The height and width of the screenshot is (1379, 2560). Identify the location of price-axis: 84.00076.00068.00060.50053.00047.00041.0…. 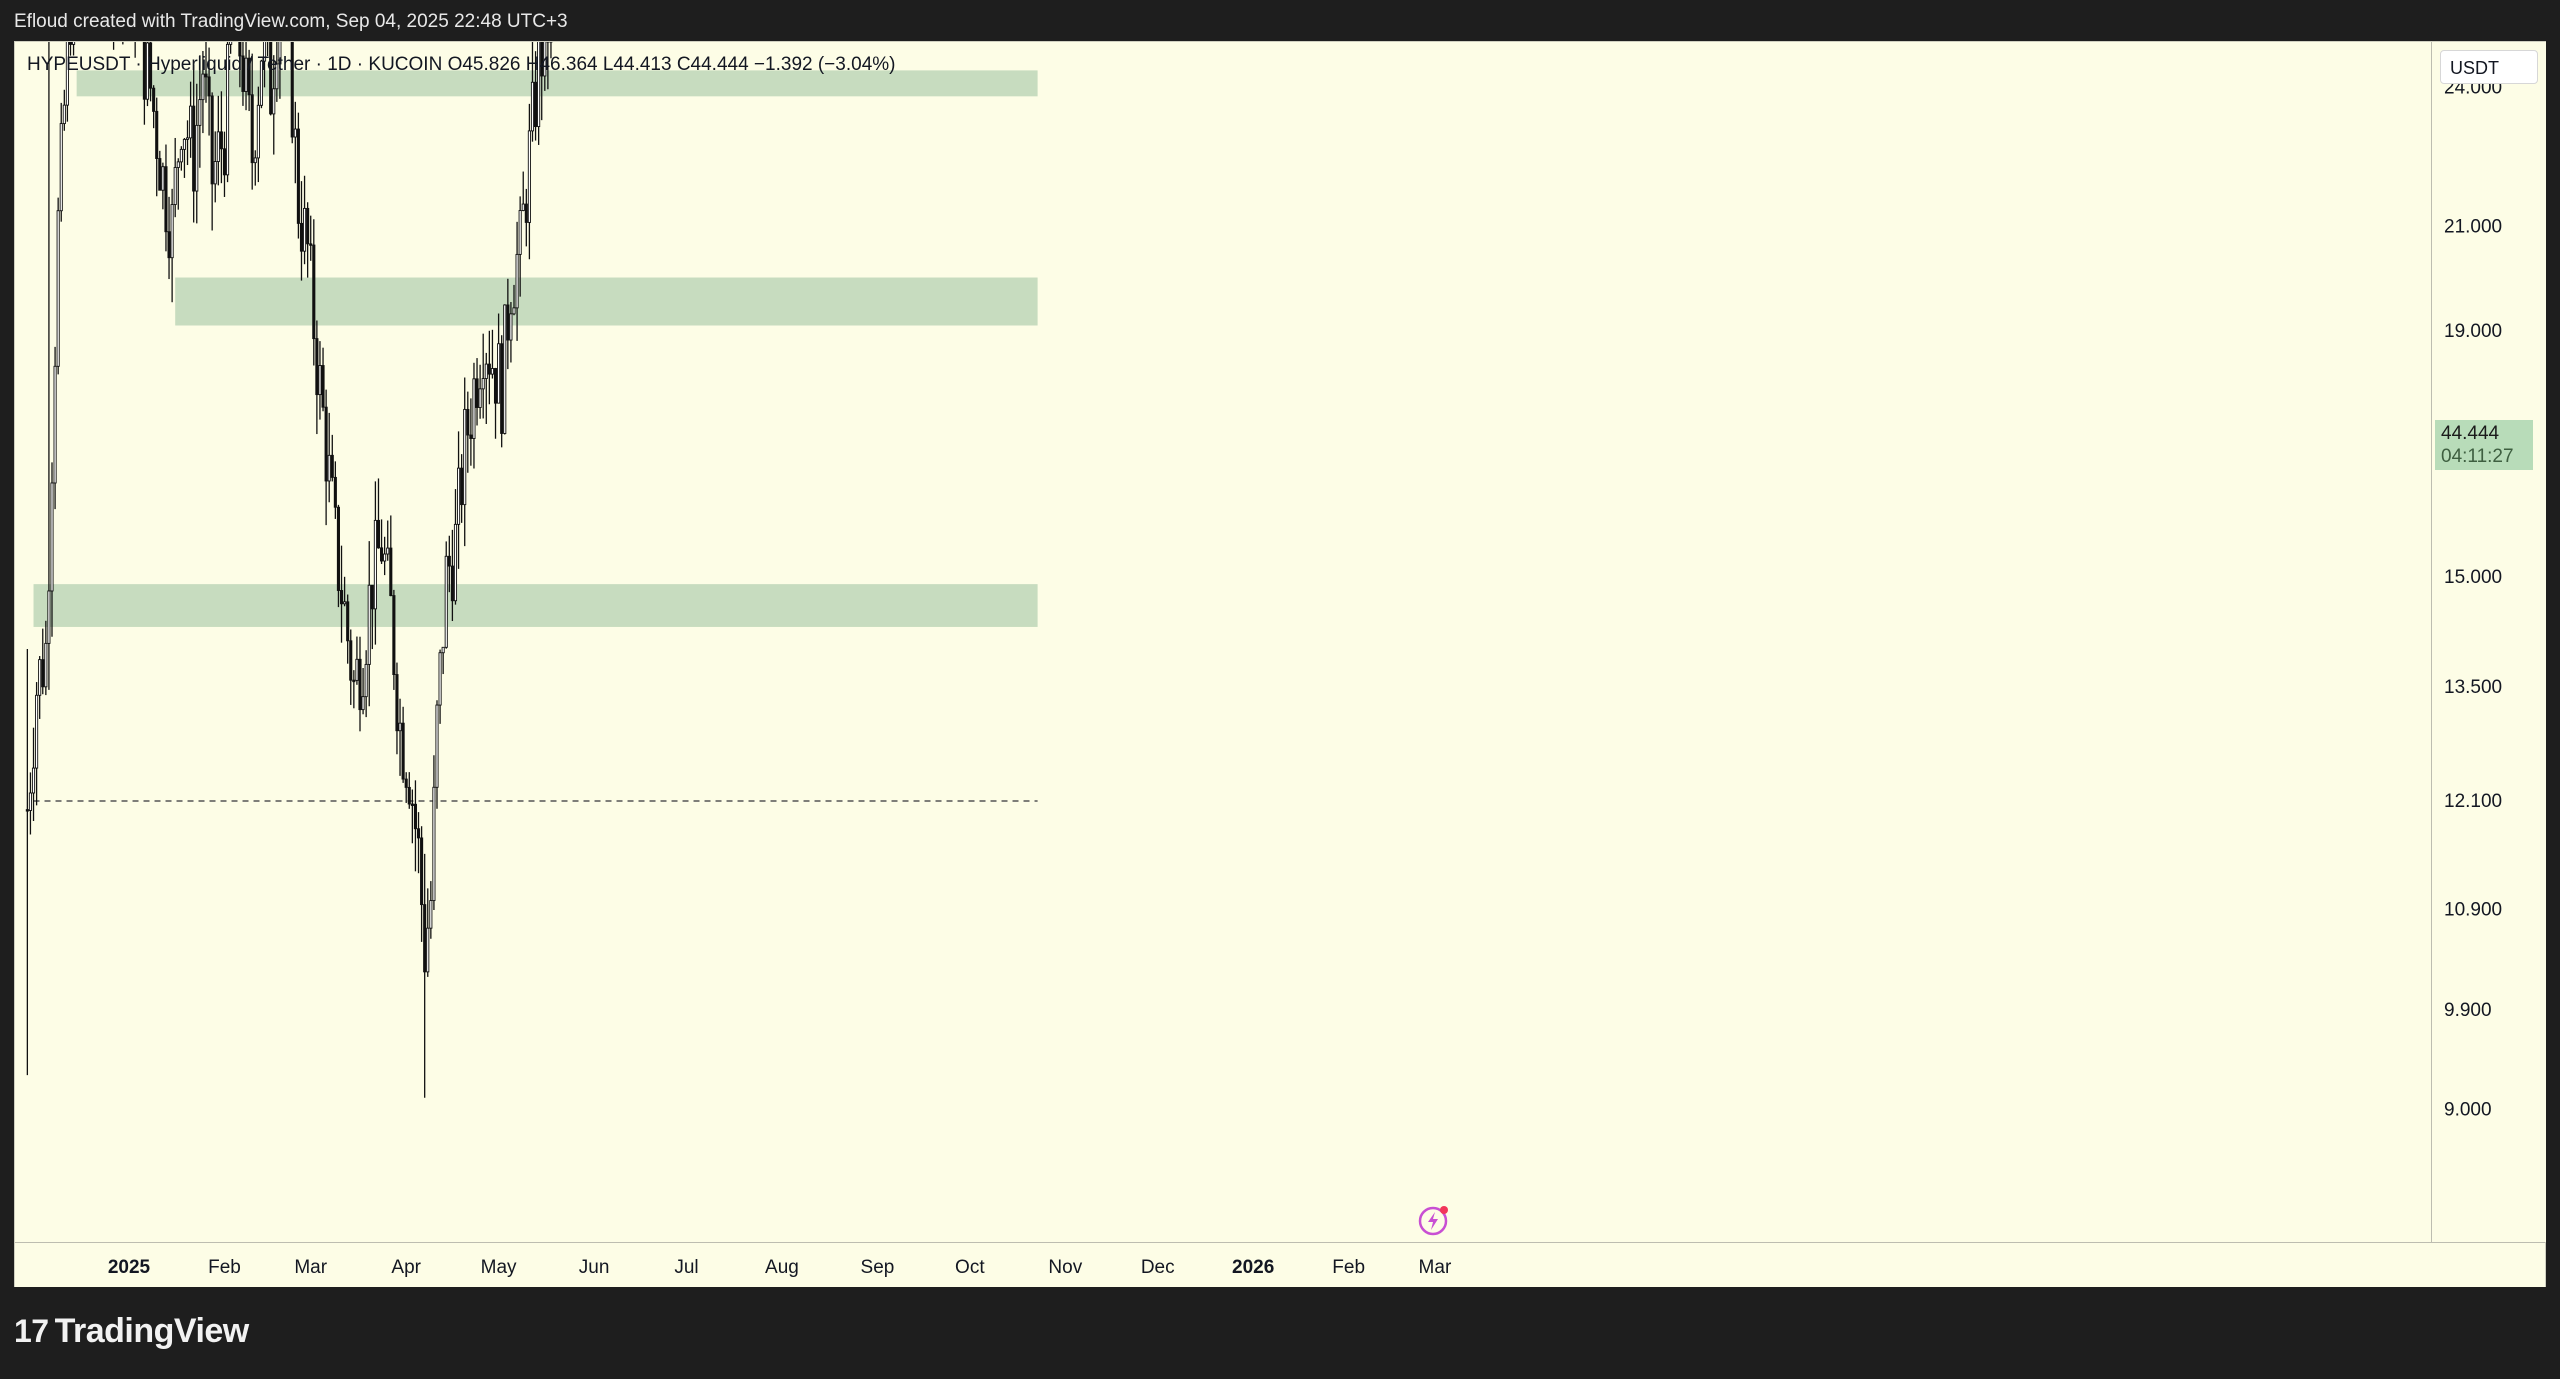
(2488, 642).